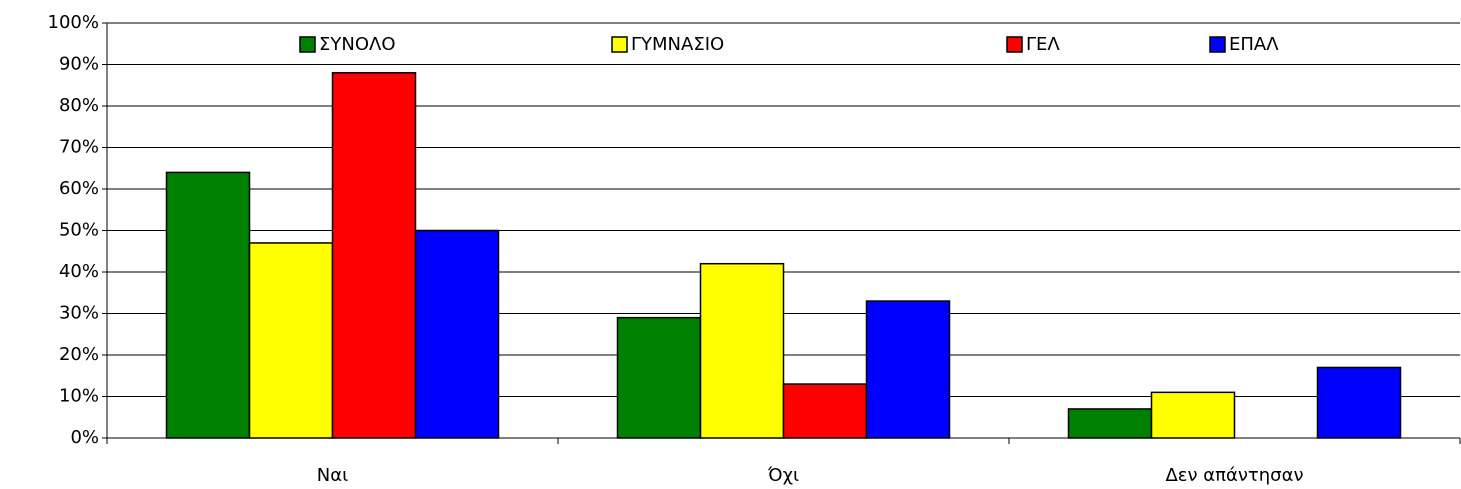 Image resolution: width=1461 pixels, height=489 pixels. Describe the element at coordinates (79, 354) in the screenshot. I see `y-tick-label: 20%` at that location.